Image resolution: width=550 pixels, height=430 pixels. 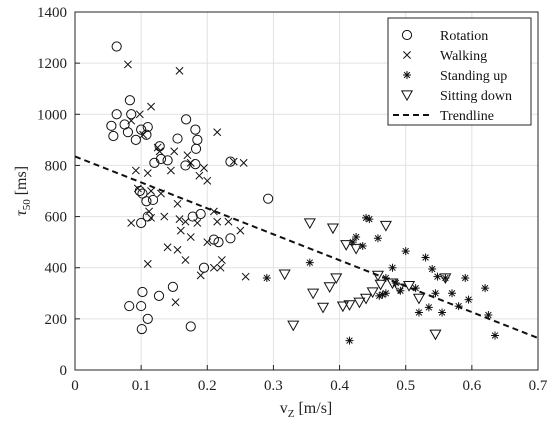 What do you see at coordinates (141, 386) in the screenshot?
I see `x-tick-label: 0.1` at bounding box center [141, 386].